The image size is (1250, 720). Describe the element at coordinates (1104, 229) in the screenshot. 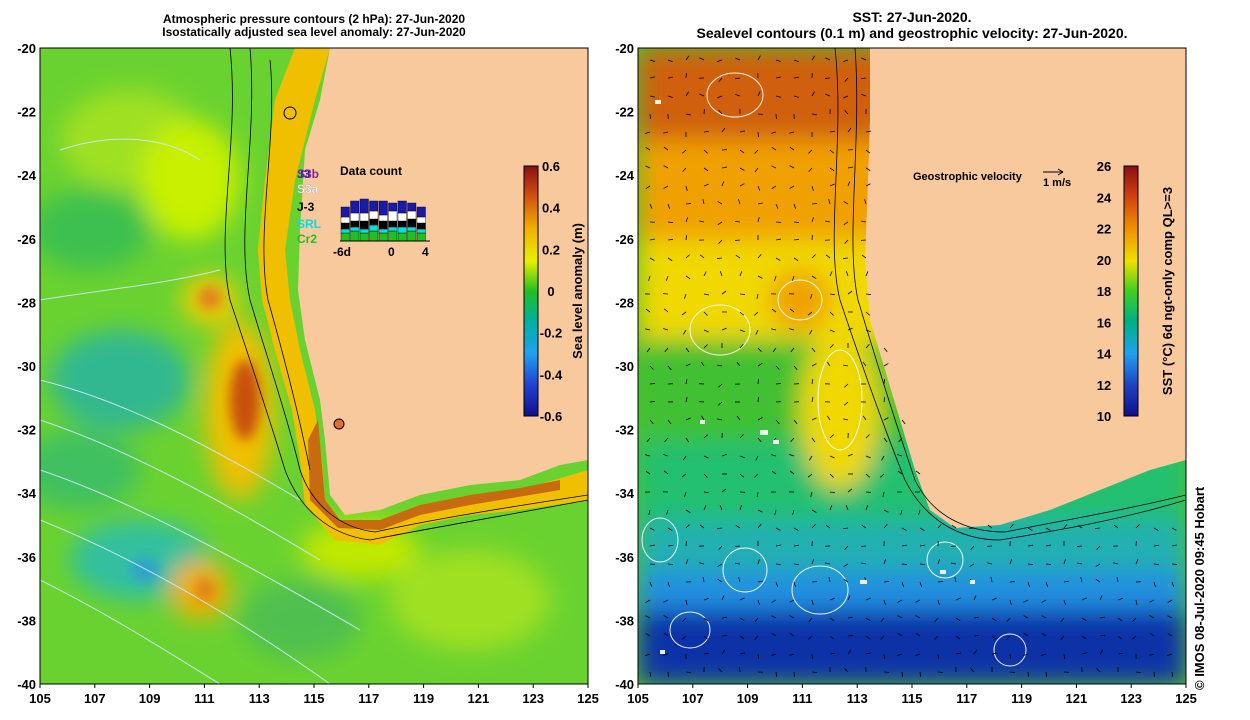

I see `colorbar-tick-label: 22` at that location.